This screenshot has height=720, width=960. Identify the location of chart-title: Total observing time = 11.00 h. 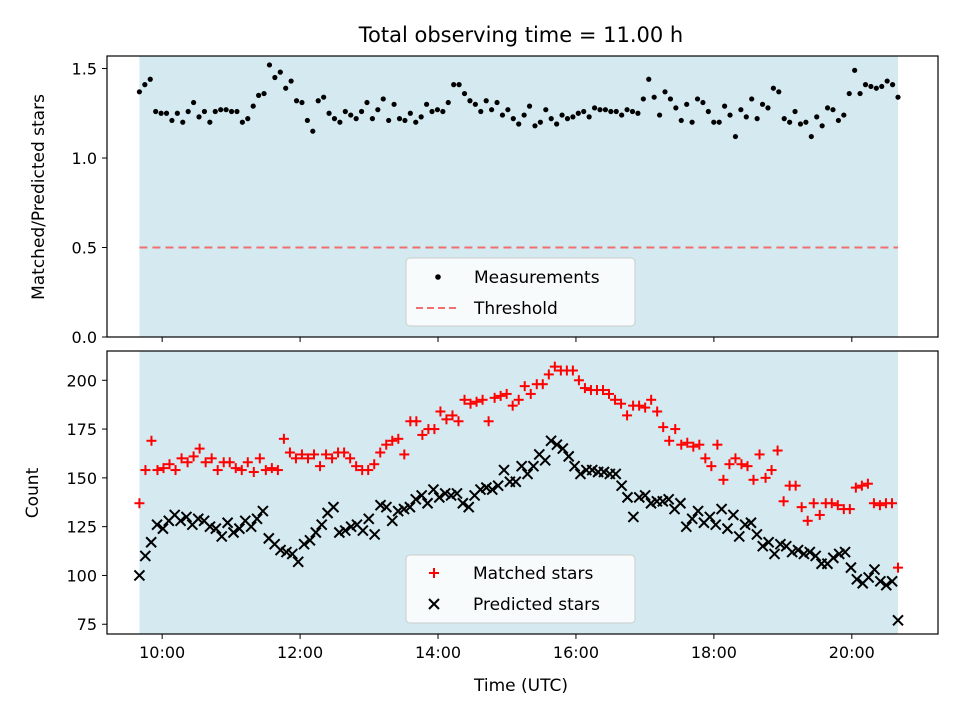
(520, 35).